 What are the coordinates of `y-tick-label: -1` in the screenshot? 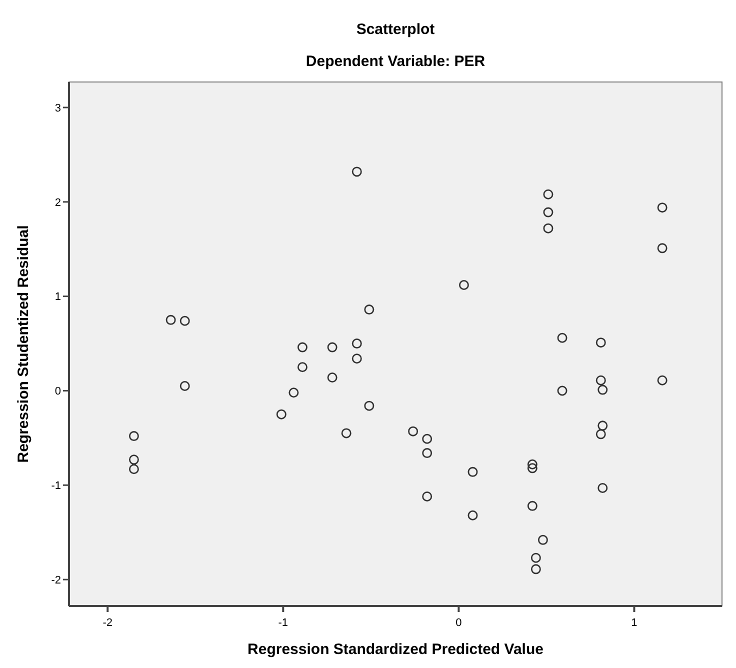 It's located at (56, 486).